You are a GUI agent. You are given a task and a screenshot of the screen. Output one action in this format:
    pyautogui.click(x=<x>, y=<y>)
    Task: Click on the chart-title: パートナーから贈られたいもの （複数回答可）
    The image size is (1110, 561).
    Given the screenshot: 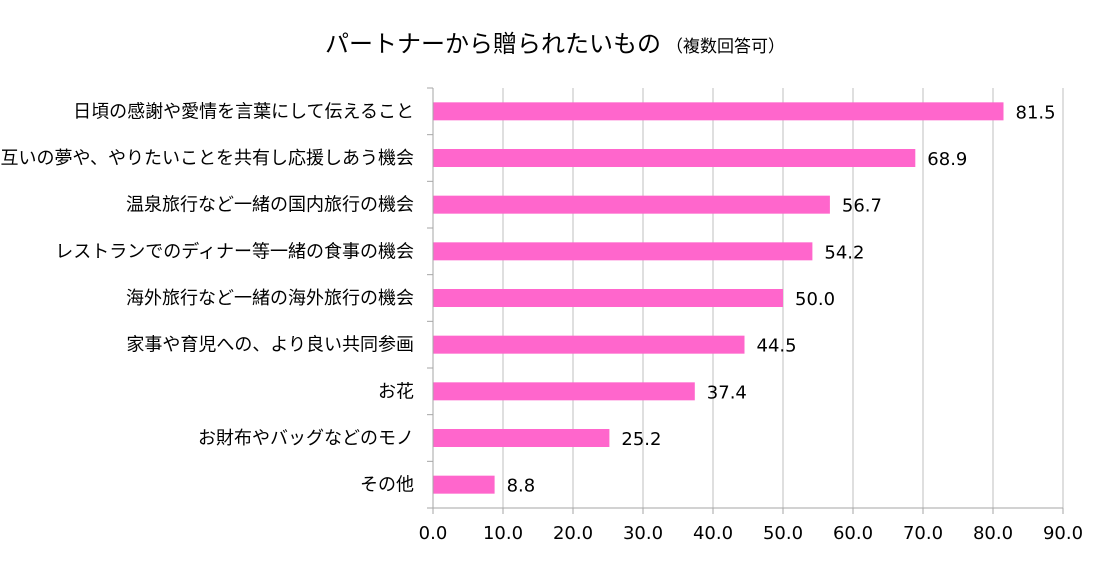 What is the action you would take?
    pyautogui.click(x=555, y=44)
    